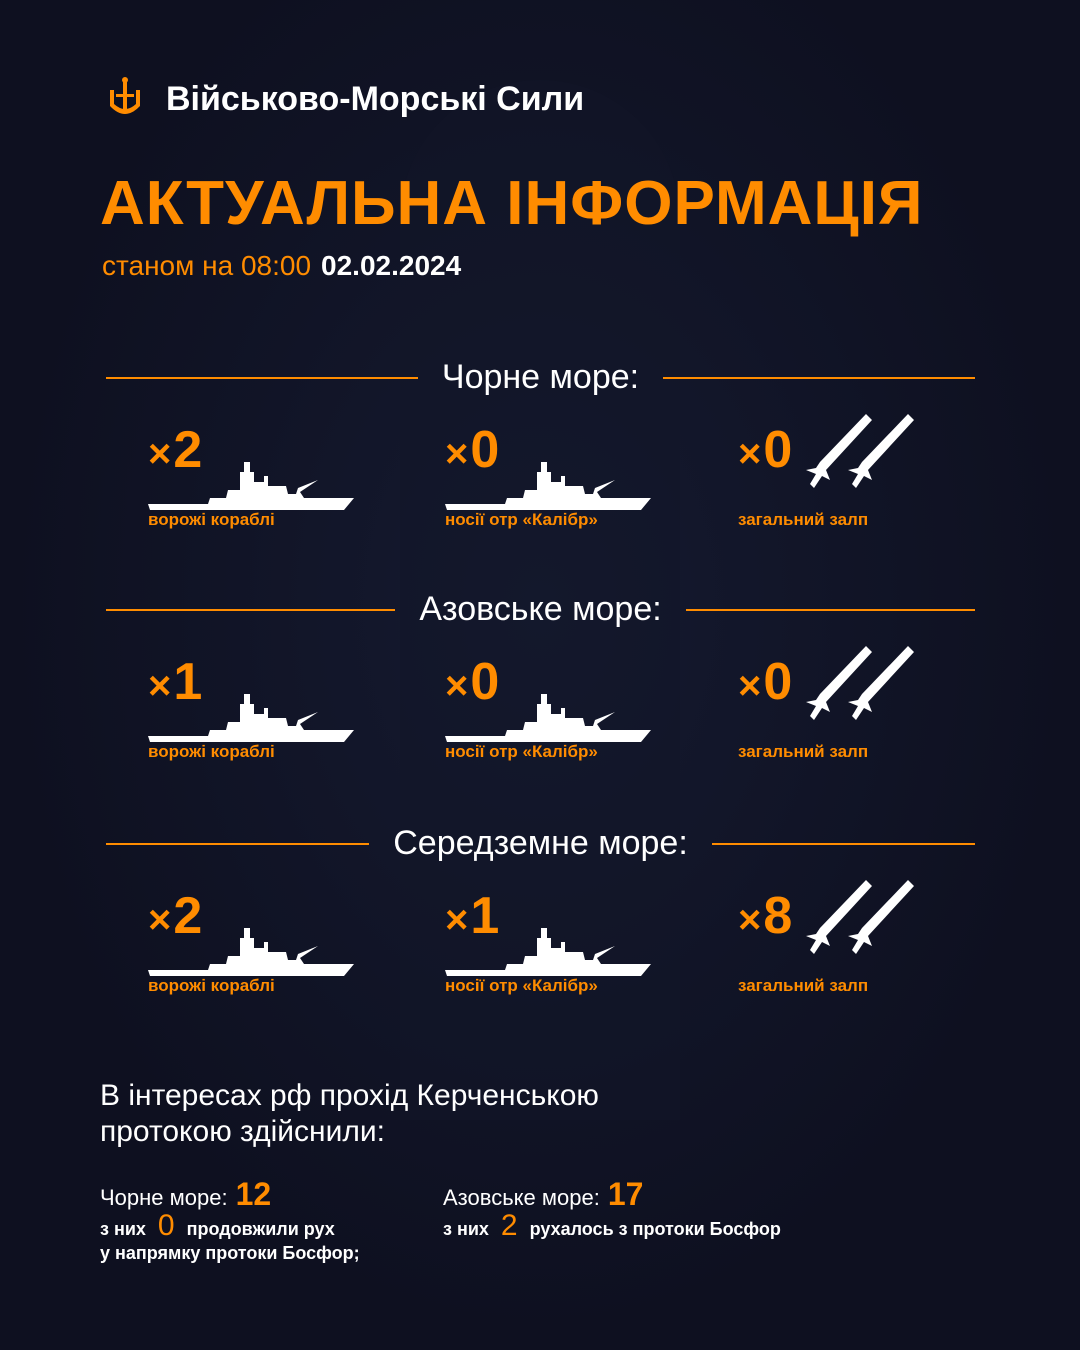  What do you see at coordinates (207, 265) in the screenshot?
I see `as-of-label: станом на 08:00` at bounding box center [207, 265].